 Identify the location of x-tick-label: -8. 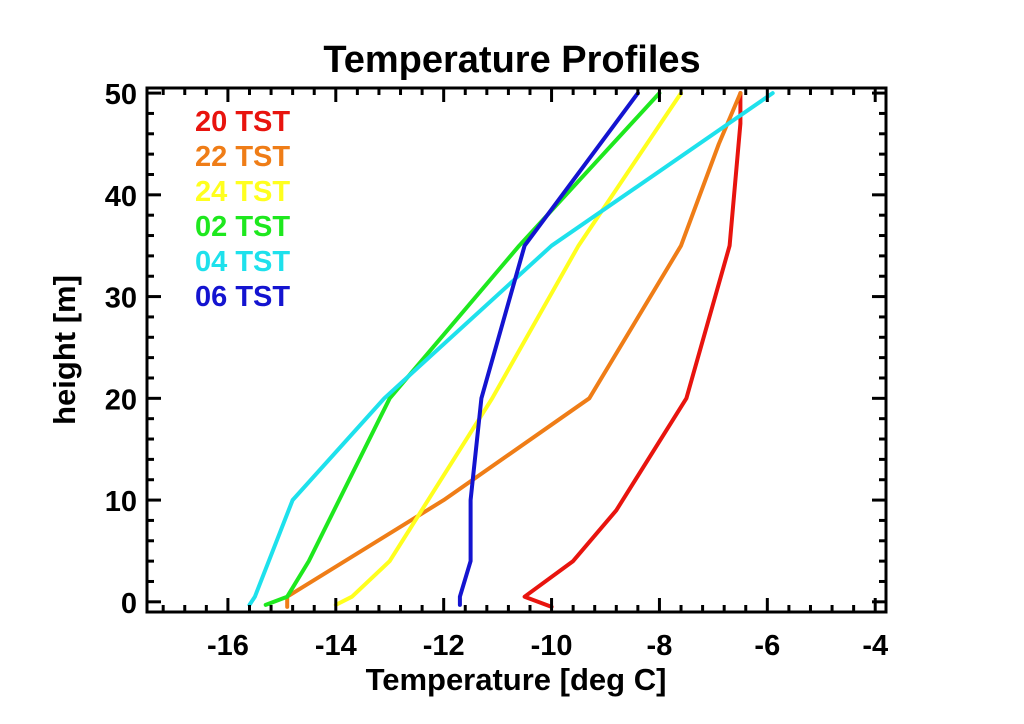
(660, 646).